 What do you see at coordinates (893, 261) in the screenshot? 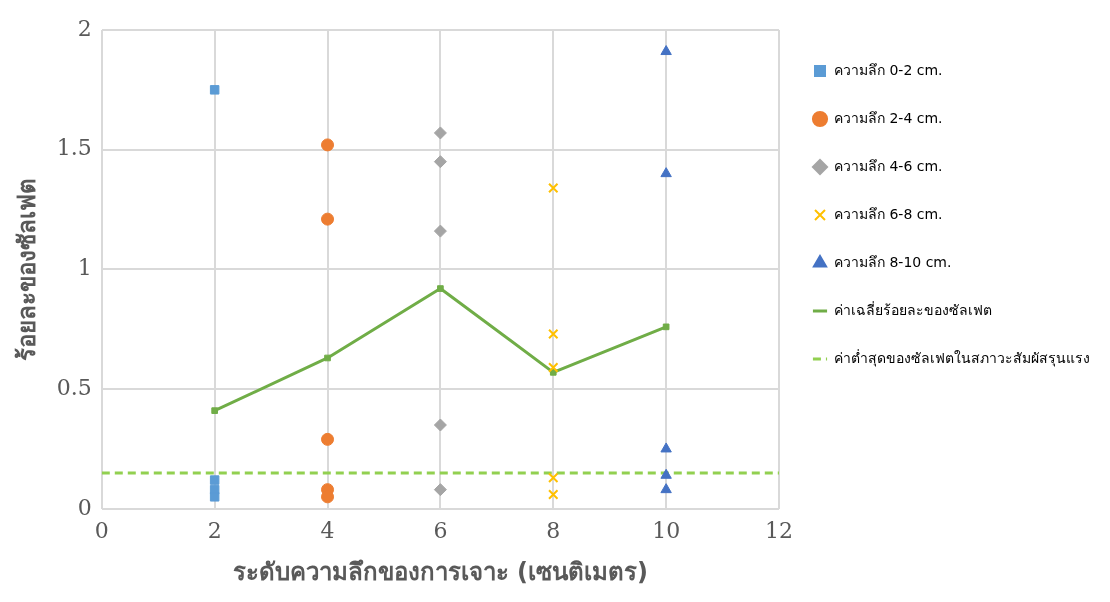
I see `legend-label: ความลึก 8-10 cm.` at bounding box center [893, 261].